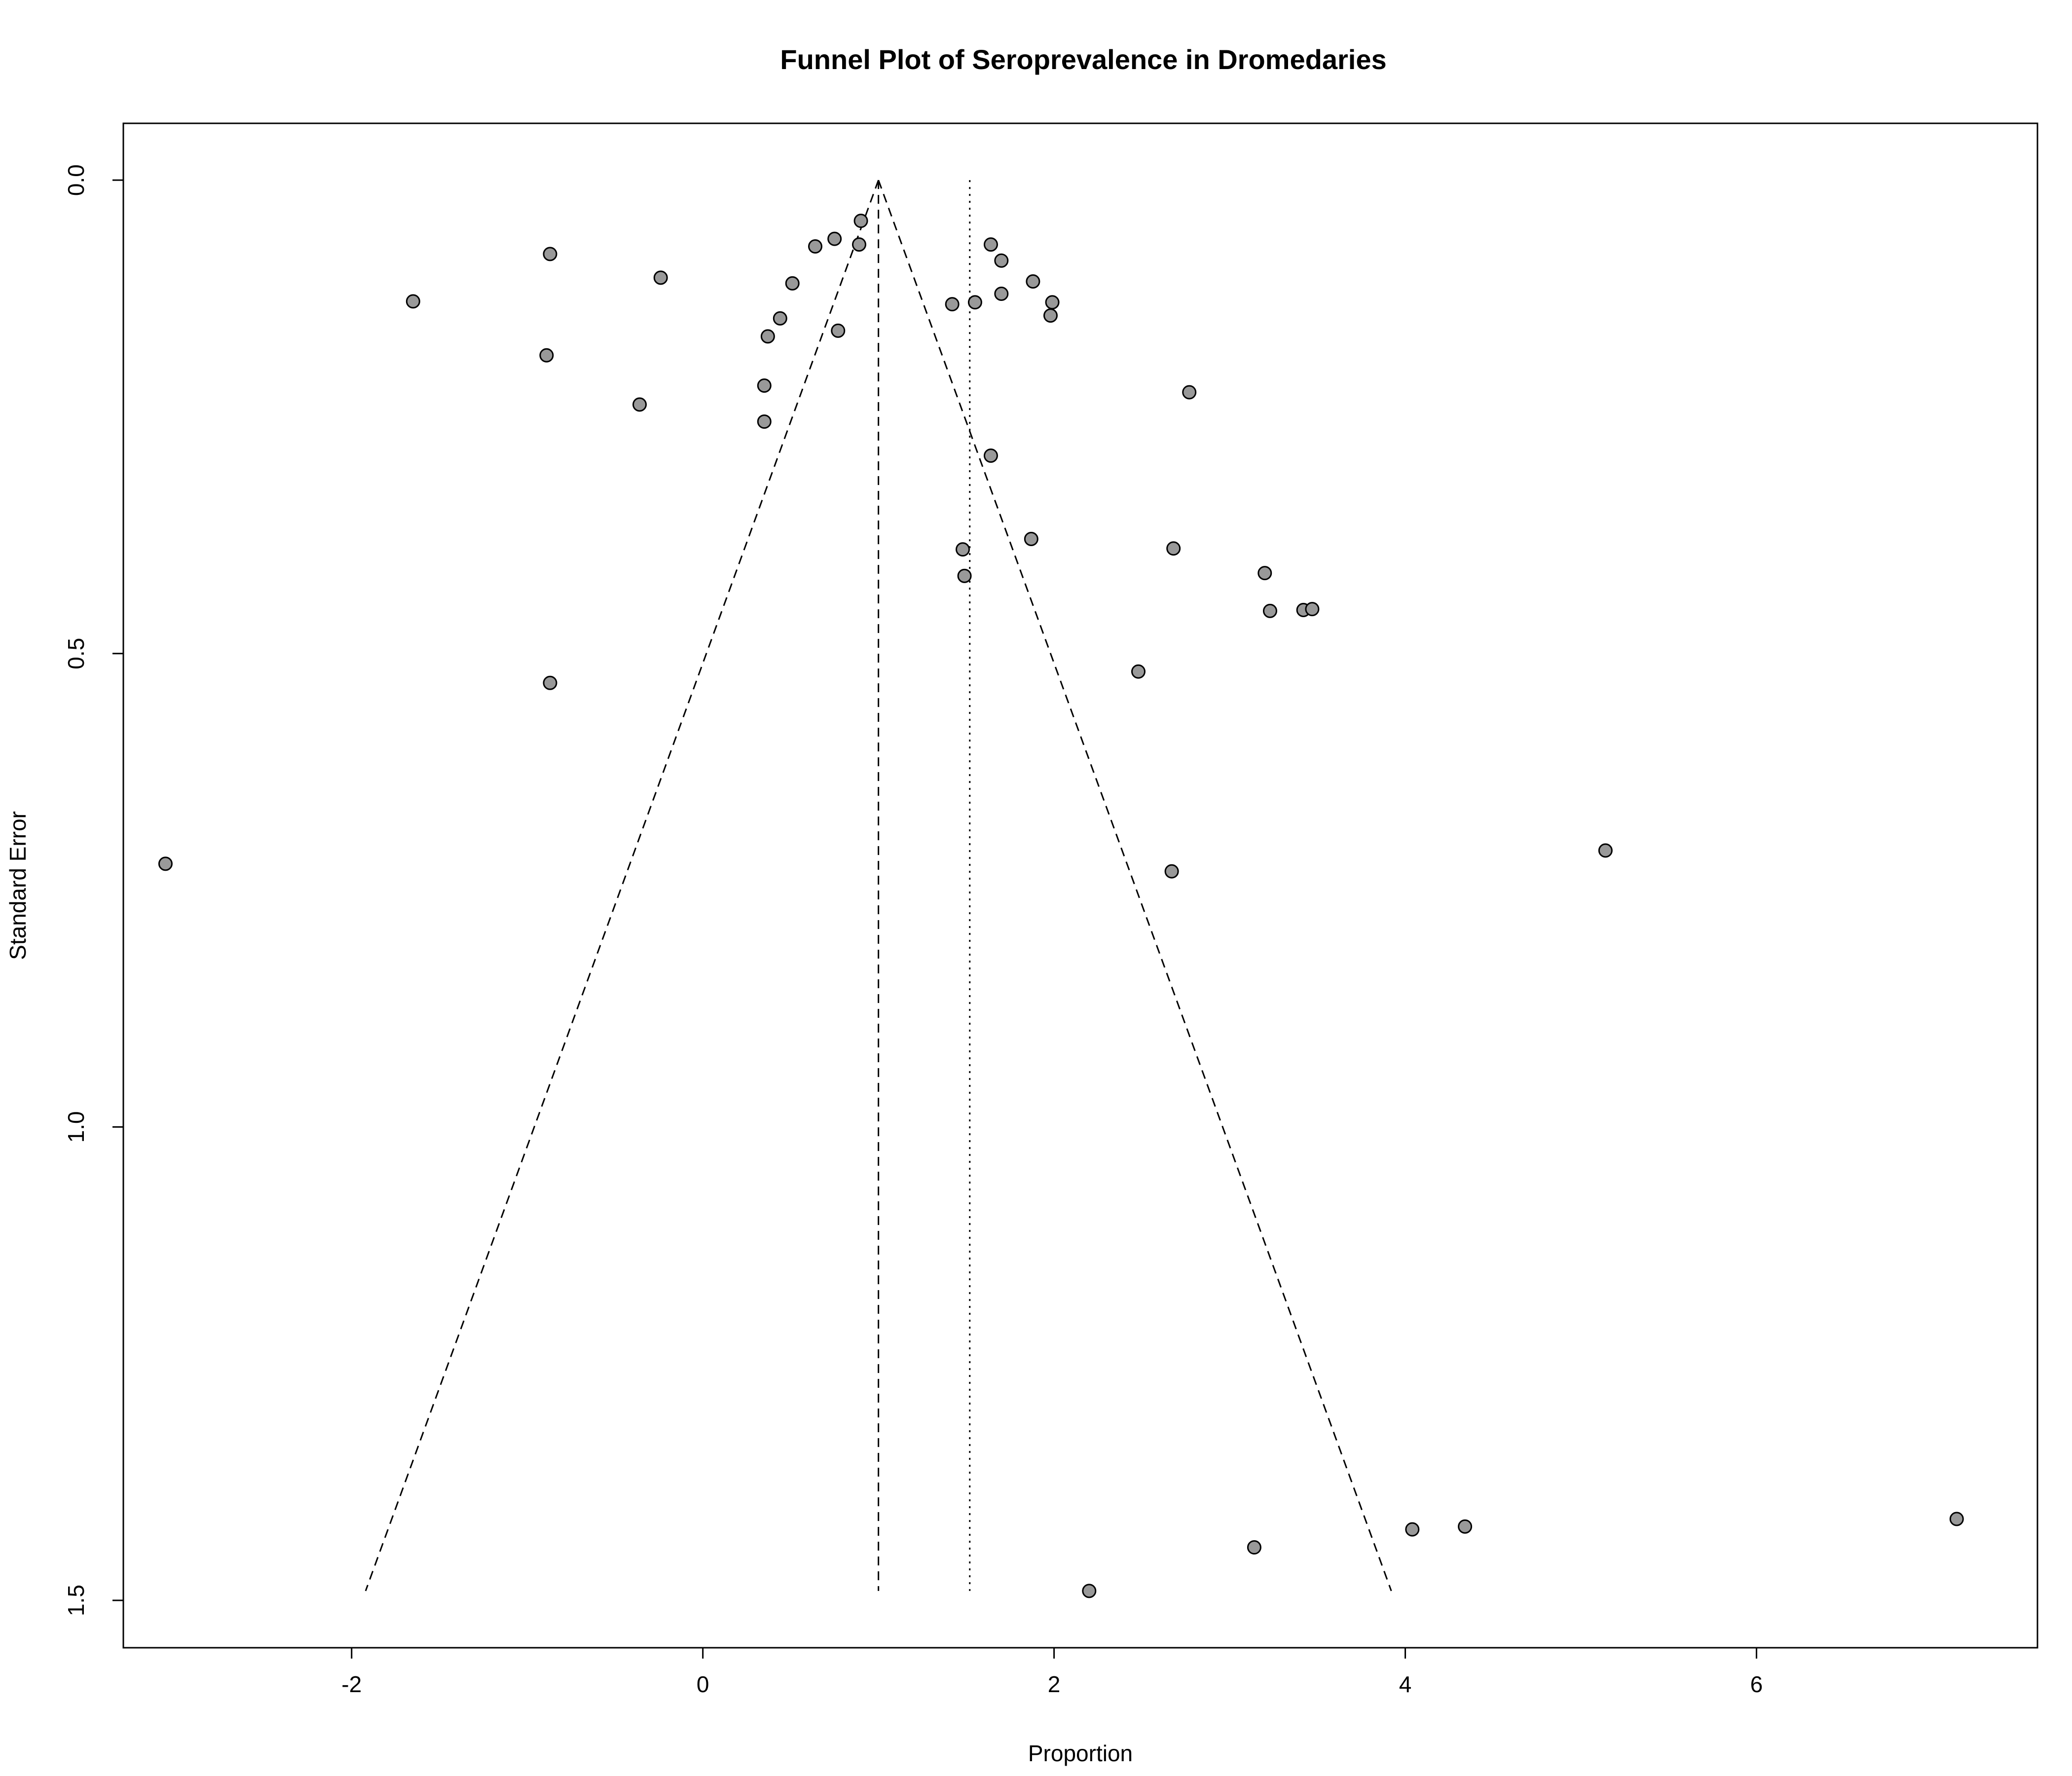 The height and width of the screenshot is (1776, 2072). I want to click on x-tick-label: 6, so click(1757, 1684).